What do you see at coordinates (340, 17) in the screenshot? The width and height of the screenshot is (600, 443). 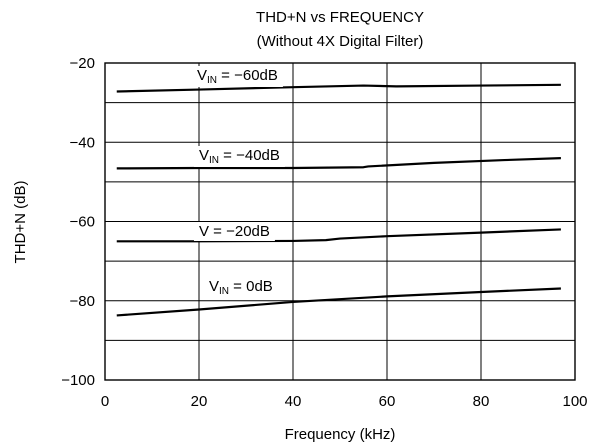 I see `chart-title: THD+N vs FREQUENCY` at bounding box center [340, 17].